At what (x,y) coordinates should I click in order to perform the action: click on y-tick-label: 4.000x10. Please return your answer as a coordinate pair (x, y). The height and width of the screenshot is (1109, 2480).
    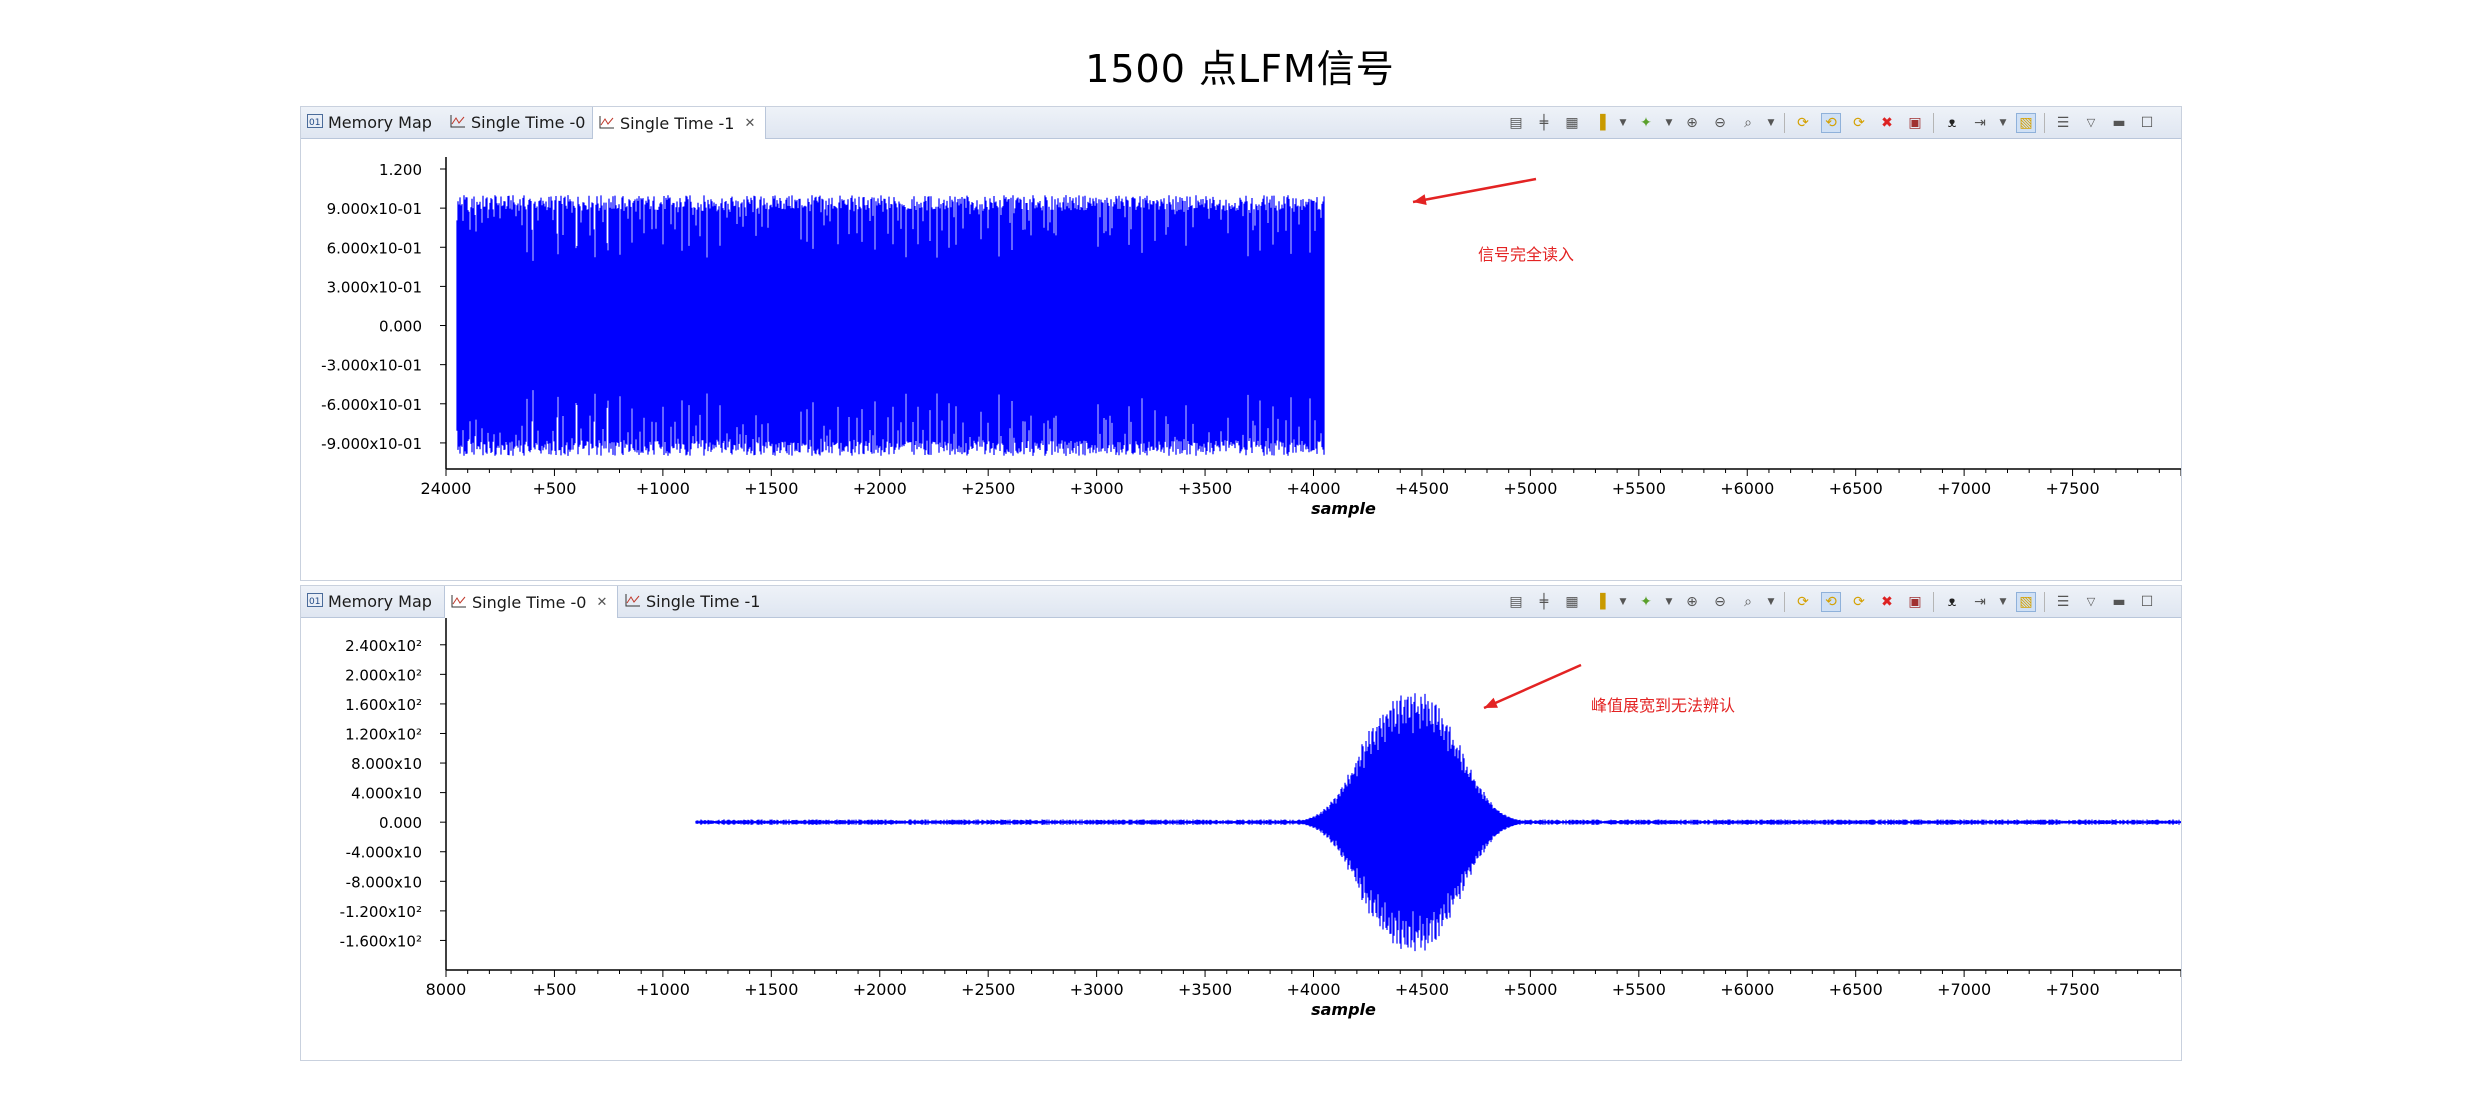
    Looking at the image, I should click on (386, 794).